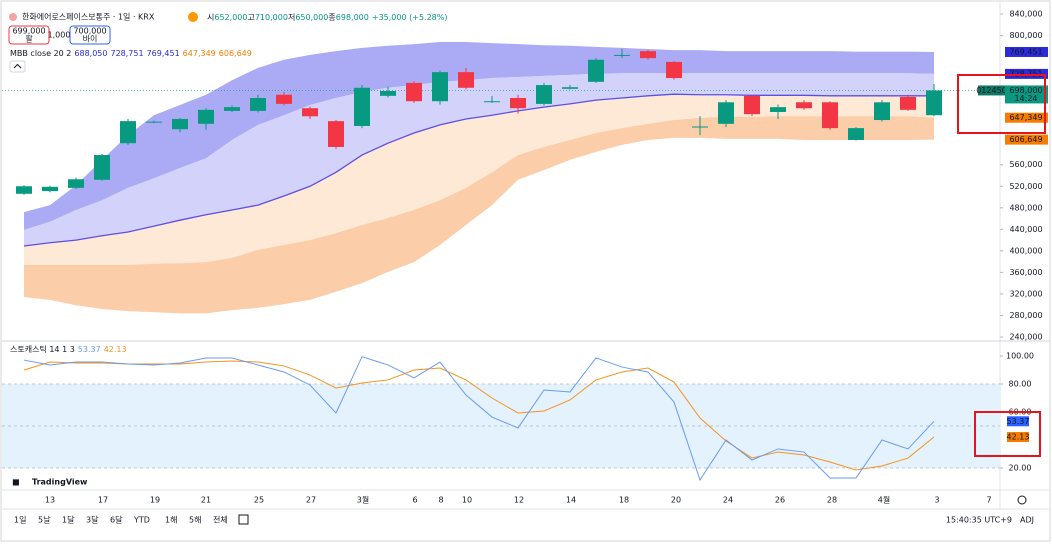  Describe the element at coordinates (90, 53) in the screenshot. I see `legend-value: 688,050` at that location.